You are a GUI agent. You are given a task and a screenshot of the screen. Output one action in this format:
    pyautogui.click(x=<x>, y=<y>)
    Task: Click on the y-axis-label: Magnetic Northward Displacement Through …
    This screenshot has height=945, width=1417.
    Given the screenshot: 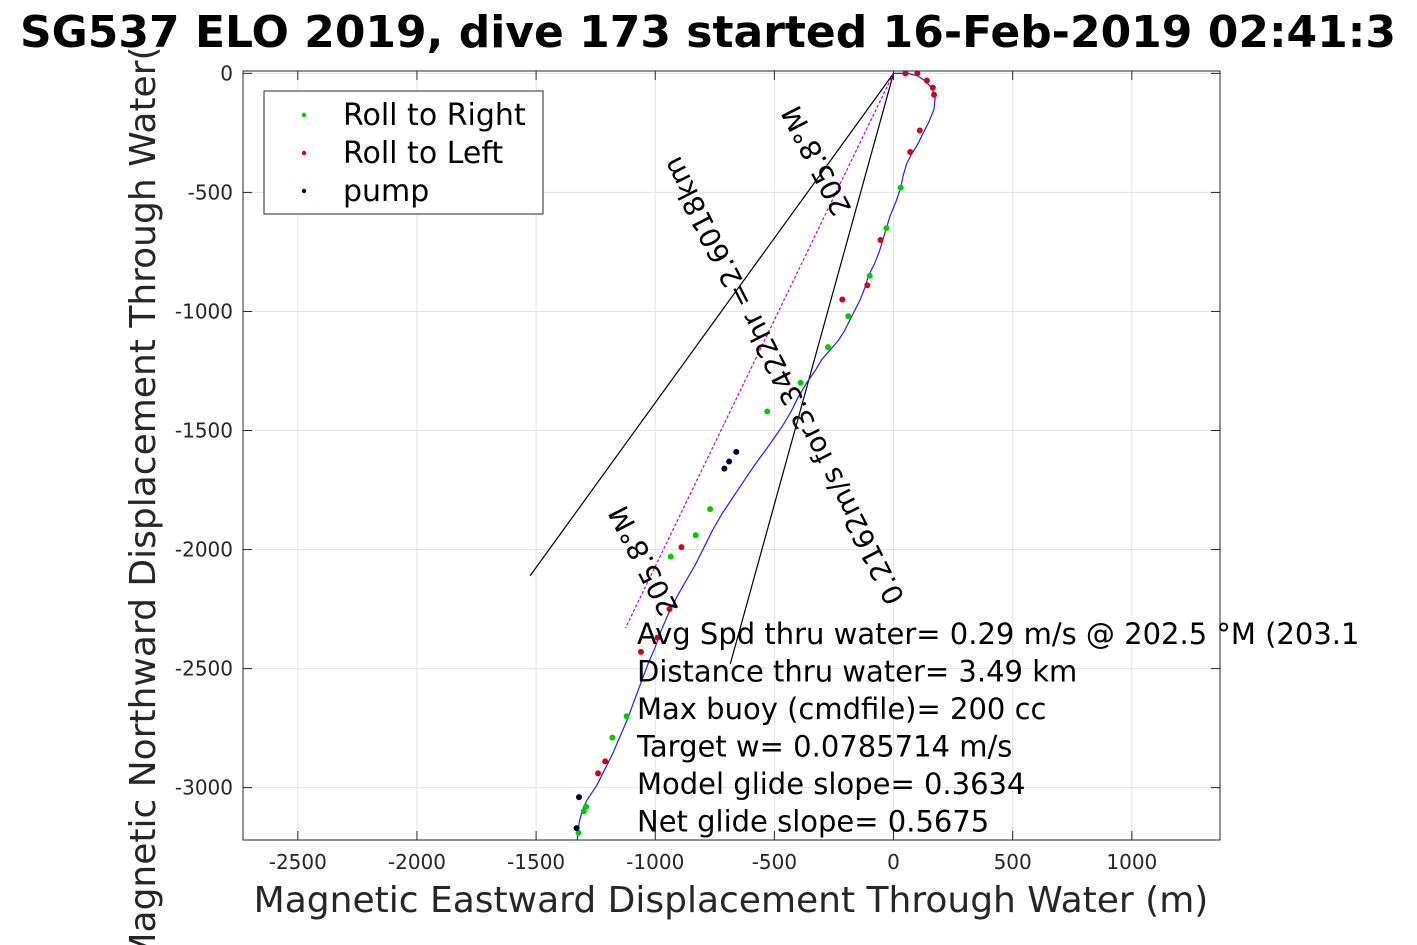 What is the action you would take?
    pyautogui.click(x=143, y=495)
    